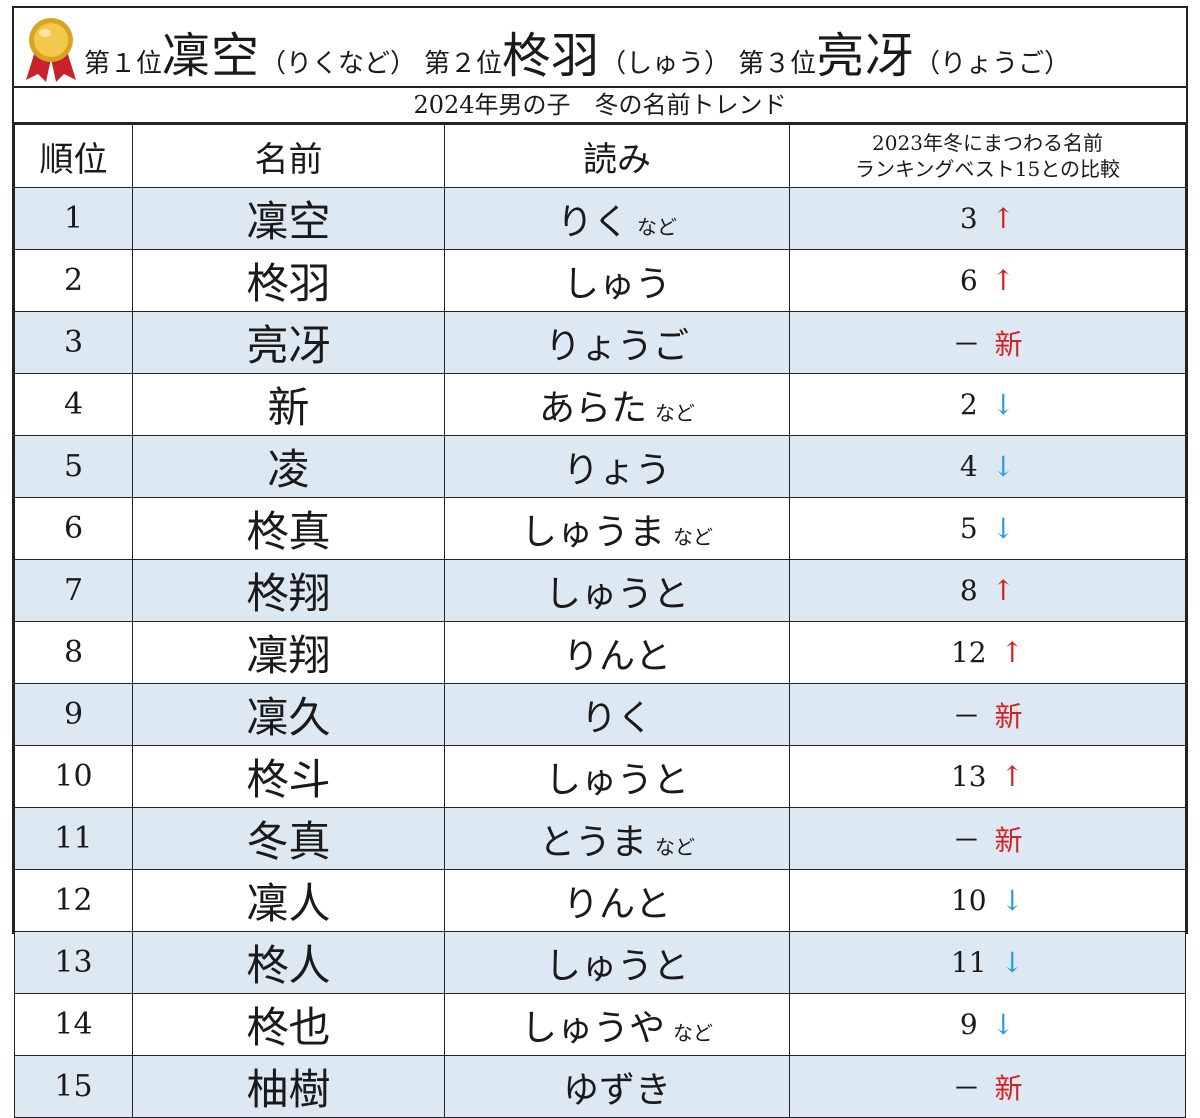 Image resolution: width=1200 pixels, height=1118 pixels. What do you see at coordinates (73, 900) in the screenshot?
I see `rank-cell: 12` at bounding box center [73, 900].